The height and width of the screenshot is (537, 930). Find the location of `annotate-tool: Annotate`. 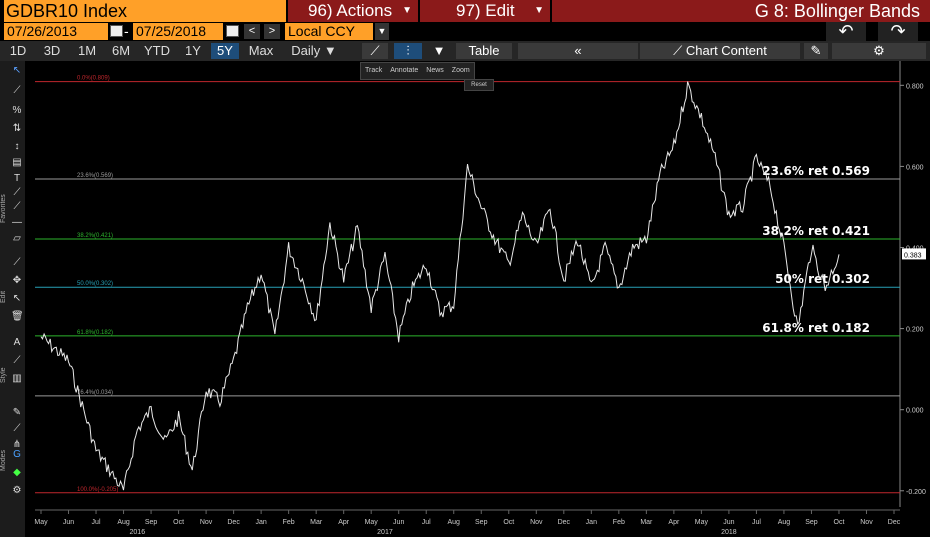

annotate-tool: Annotate is located at coordinates (404, 70).